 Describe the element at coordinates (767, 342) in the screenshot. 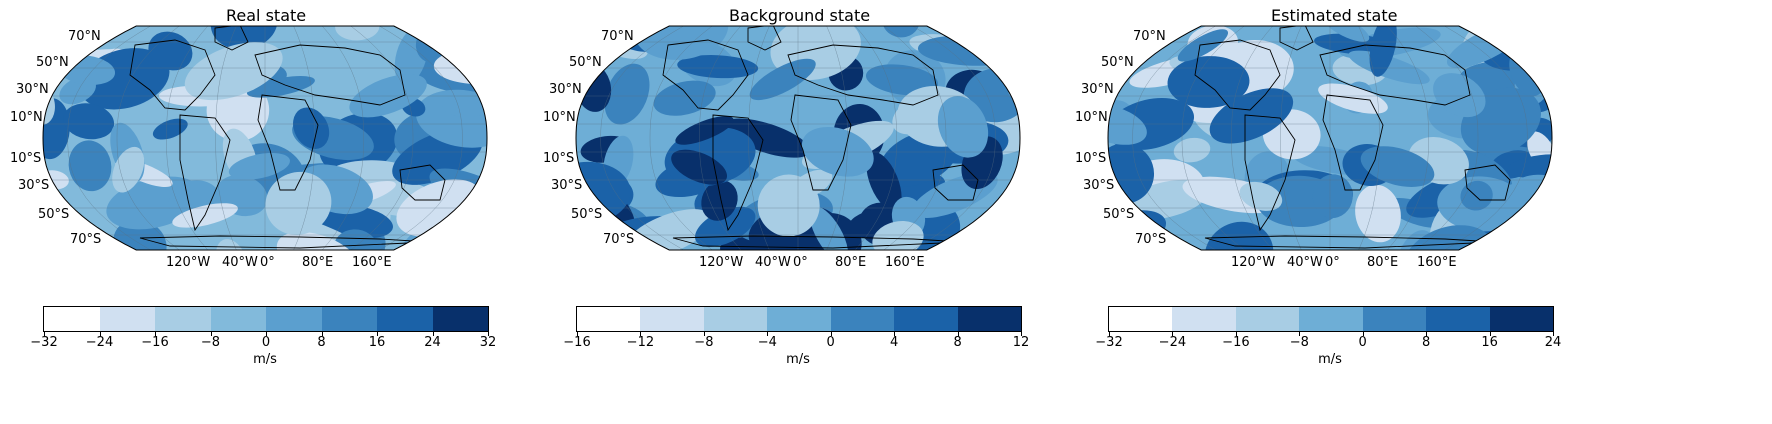

I see `colorbar-tick-label: −4` at that location.